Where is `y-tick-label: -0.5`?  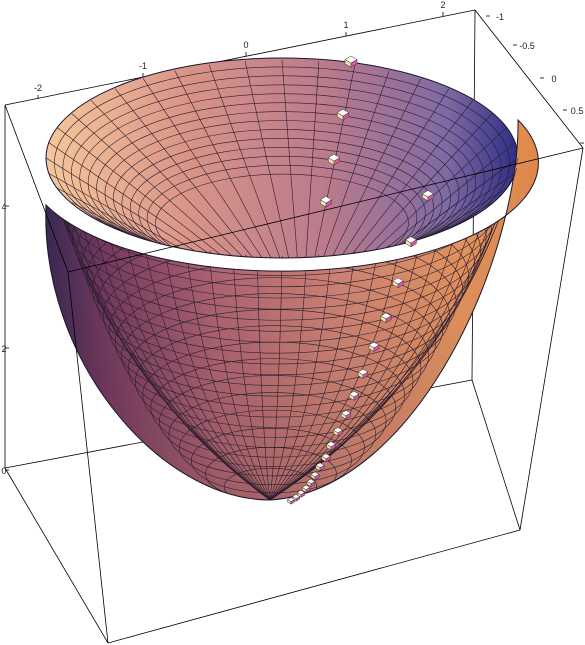 y-tick-label: -0.5 is located at coordinates (527, 46).